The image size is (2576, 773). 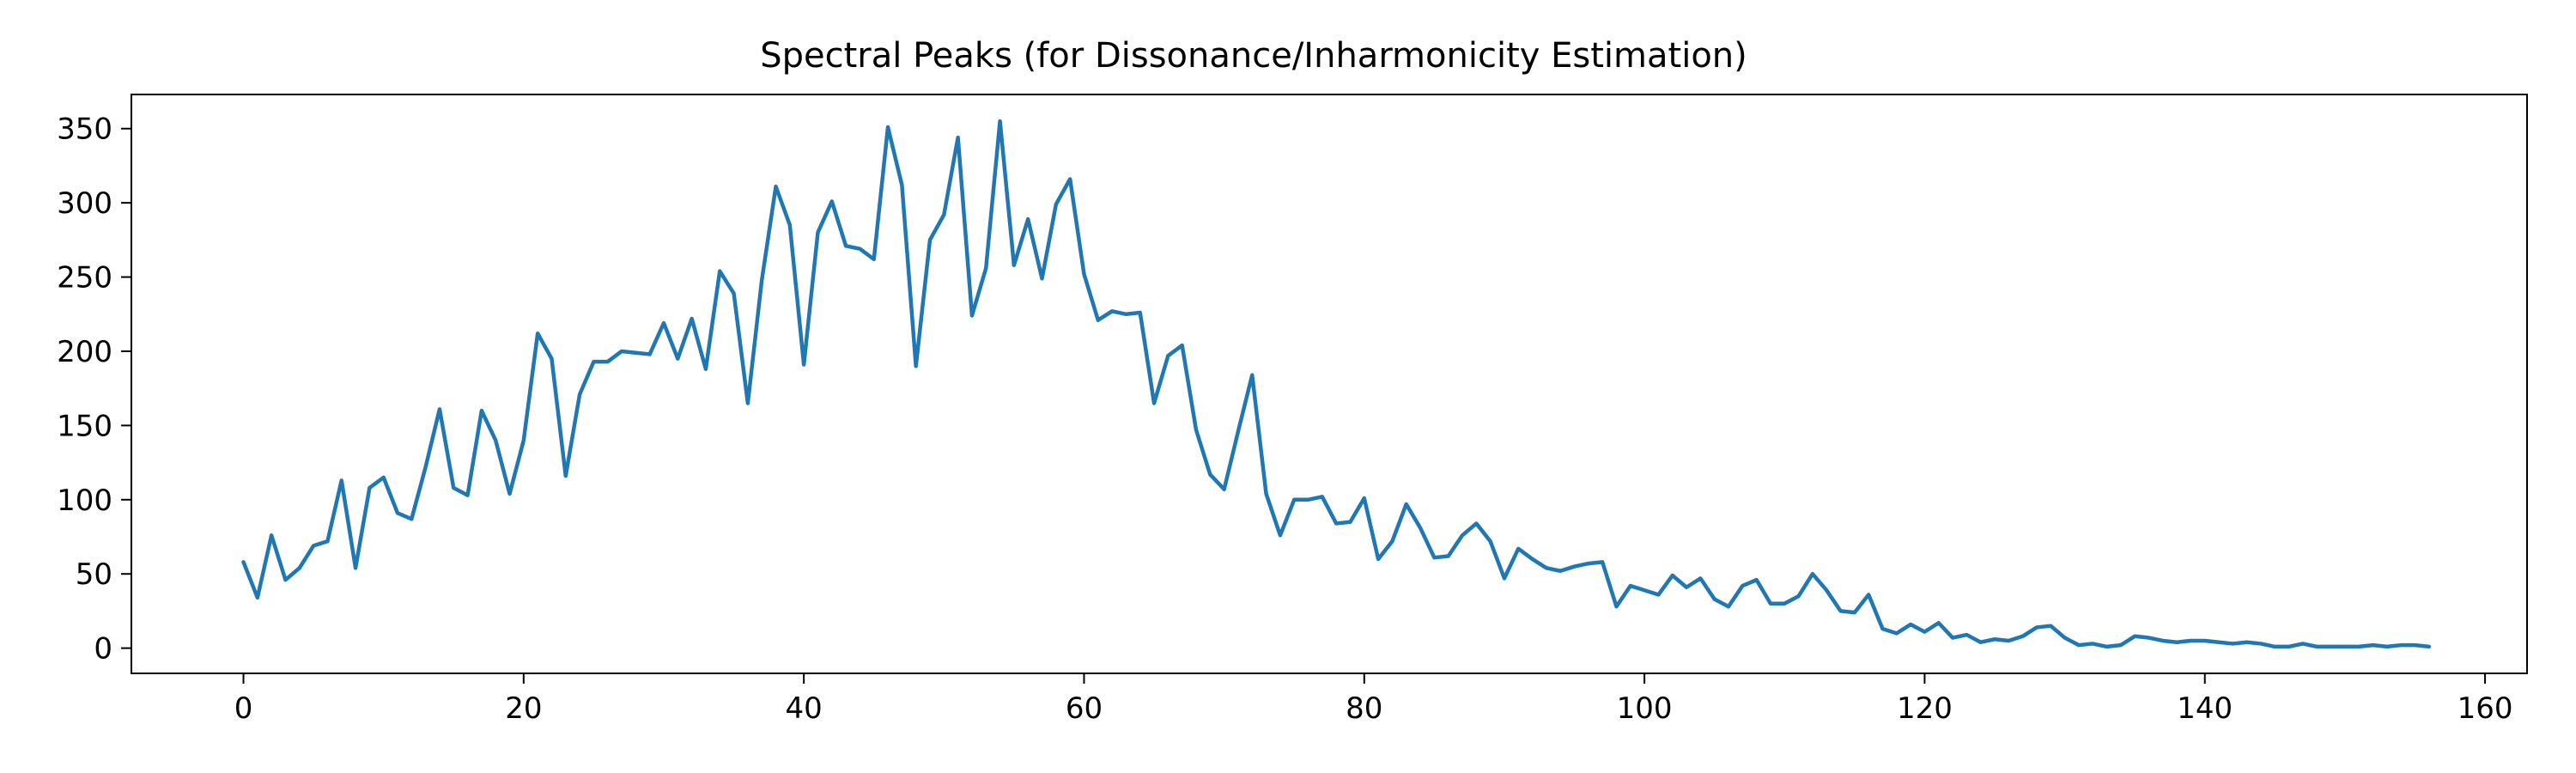 I want to click on x-tick-label: 60, so click(x=1085, y=708).